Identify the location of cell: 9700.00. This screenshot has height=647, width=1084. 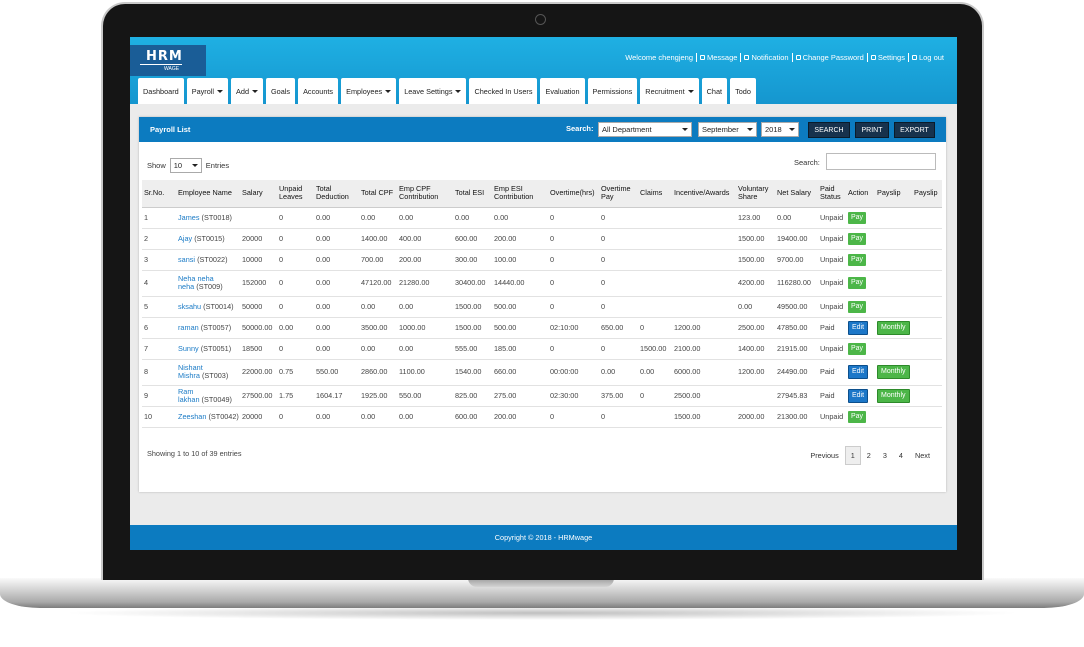
(796, 260).